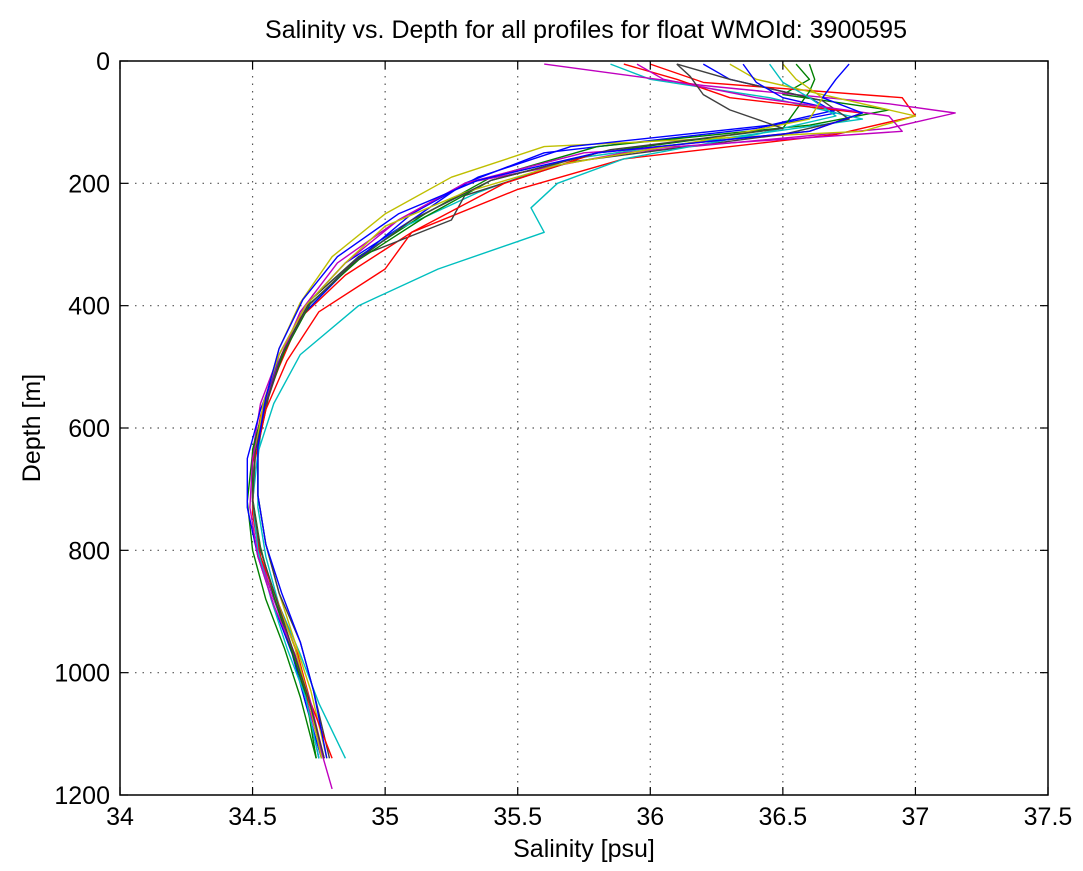  What do you see at coordinates (89, 429) in the screenshot?
I see `y-tick-label: 600` at bounding box center [89, 429].